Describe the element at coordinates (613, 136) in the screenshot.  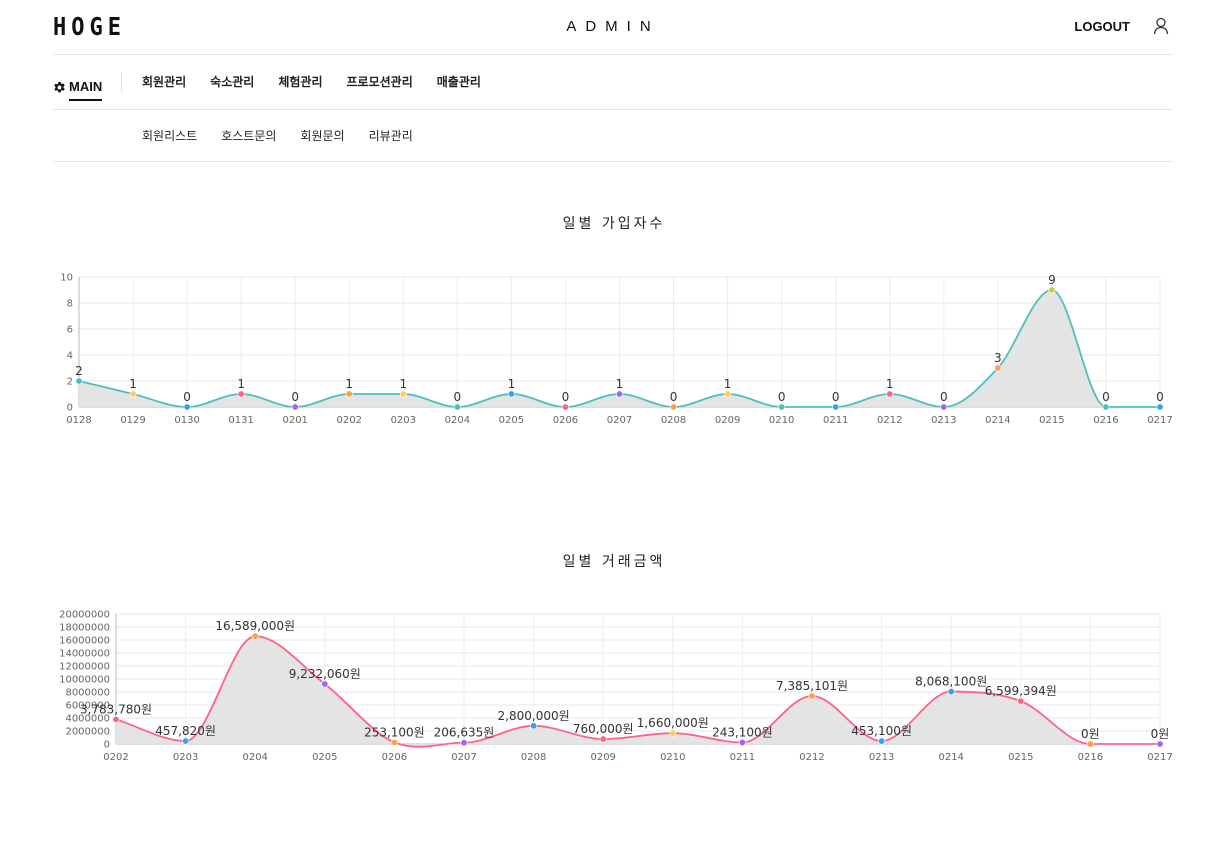
I see `sub-nav: 회원리스트 호스트문의 회원문의 리뷰관리` at that location.